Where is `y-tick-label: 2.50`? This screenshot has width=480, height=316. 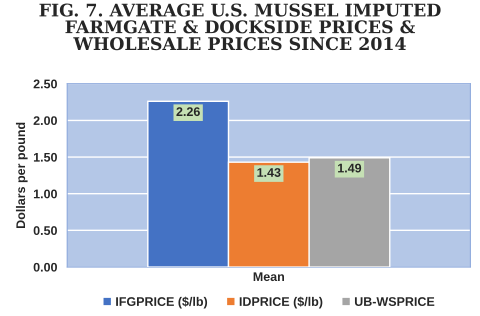
y-tick-label: 2.50 is located at coordinates (45, 84).